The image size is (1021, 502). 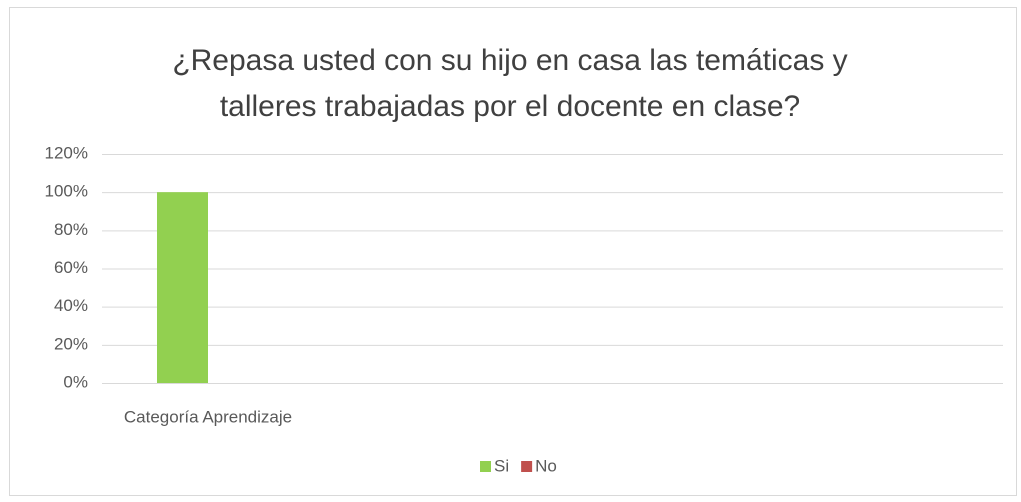 I want to click on y-tick-label: 20%, so click(x=71, y=343).